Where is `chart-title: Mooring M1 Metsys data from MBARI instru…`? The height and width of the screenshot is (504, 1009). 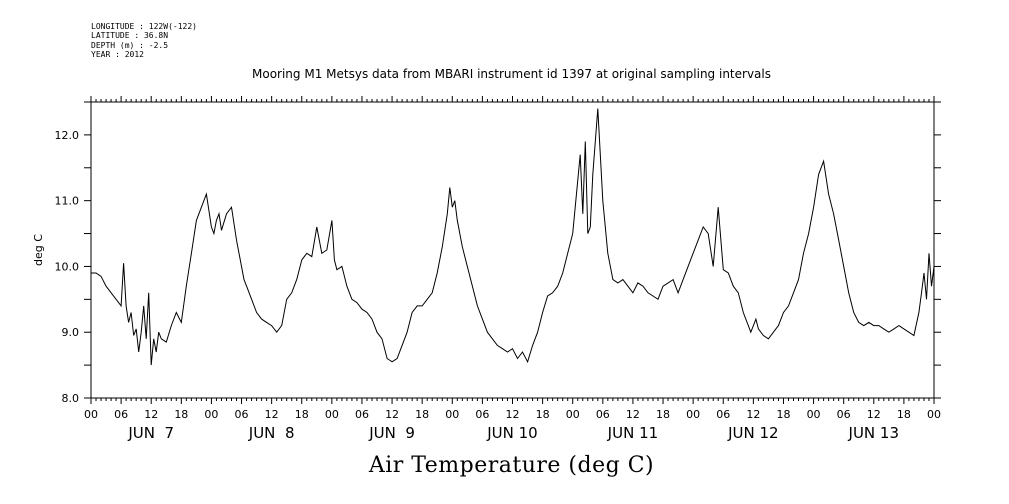
chart-title: Mooring M1 Metsys data from MBARI instru… is located at coordinates (511, 74).